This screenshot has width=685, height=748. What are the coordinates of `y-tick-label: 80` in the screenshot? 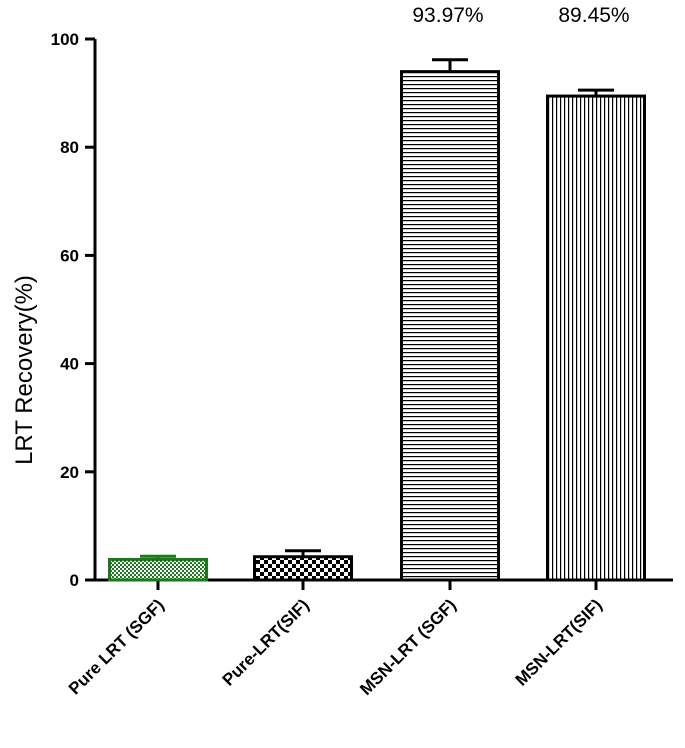 It's located at (69, 147).